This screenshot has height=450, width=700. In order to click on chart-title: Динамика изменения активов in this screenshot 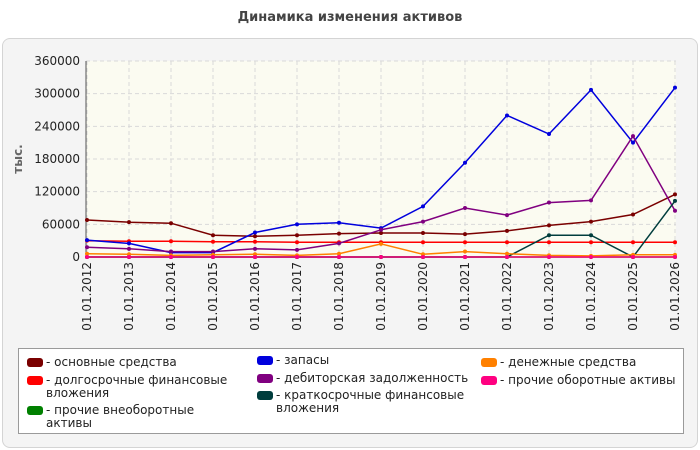, I will do `click(350, 17)`.